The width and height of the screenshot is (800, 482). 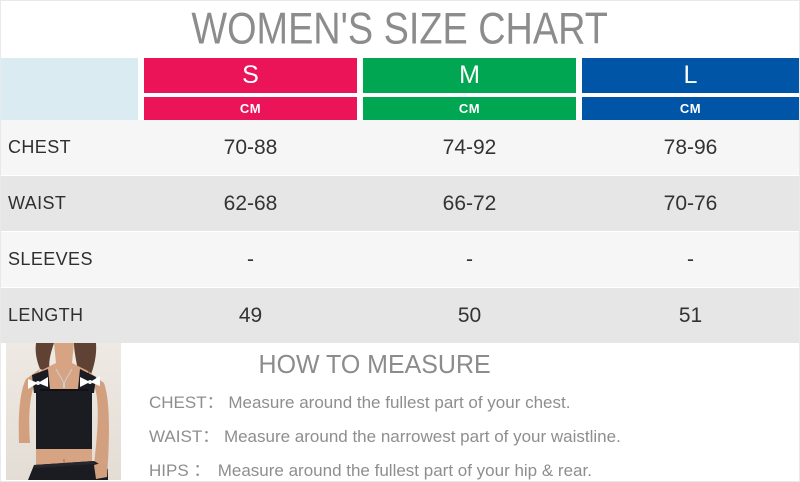 I want to click on black-top-neckline, so click(x=64, y=390).